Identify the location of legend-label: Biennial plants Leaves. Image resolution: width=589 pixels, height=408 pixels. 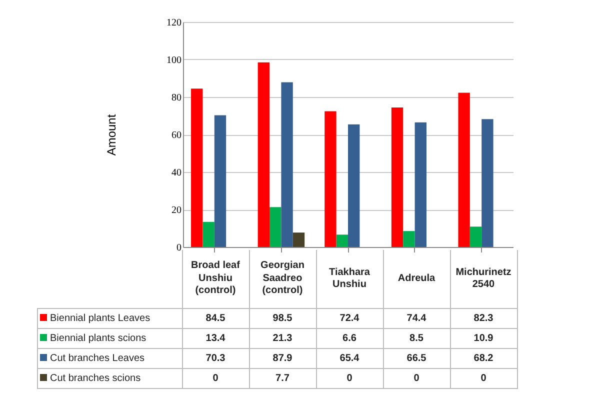
(110, 318).